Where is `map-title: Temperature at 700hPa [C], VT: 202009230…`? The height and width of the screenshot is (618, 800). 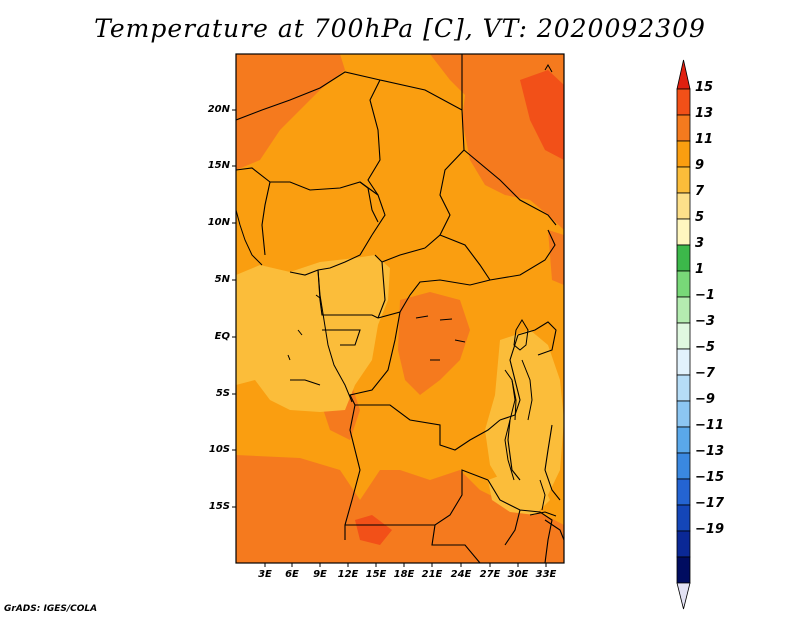 map-title: Temperature at 700hPa [C], VT: 202009230… is located at coordinates (400, 28).